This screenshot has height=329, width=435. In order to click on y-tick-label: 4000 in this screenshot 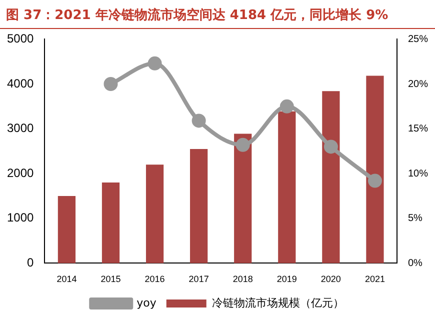, I will do `click(20, 83)`.